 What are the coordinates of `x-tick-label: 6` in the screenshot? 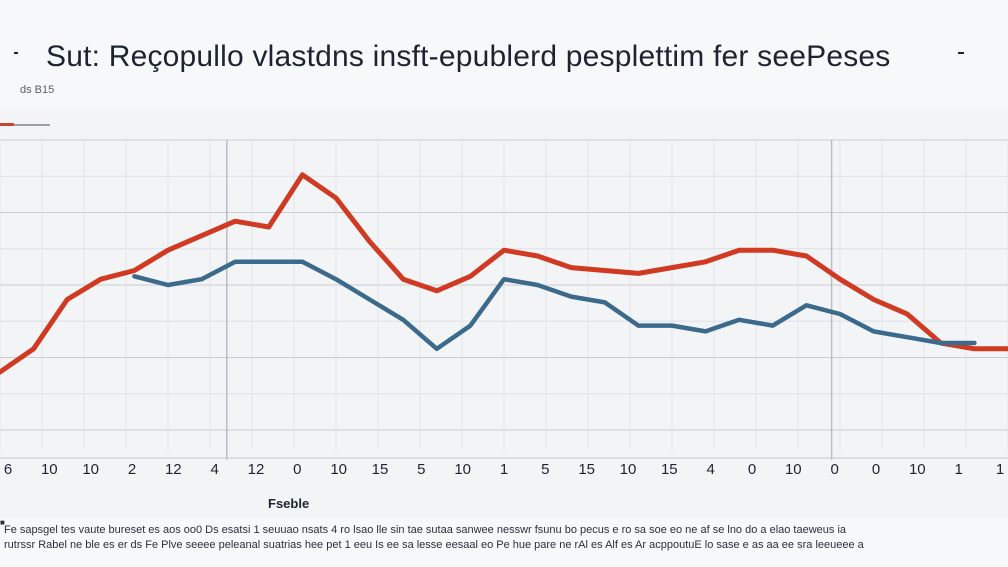 It's located at (8, 469).